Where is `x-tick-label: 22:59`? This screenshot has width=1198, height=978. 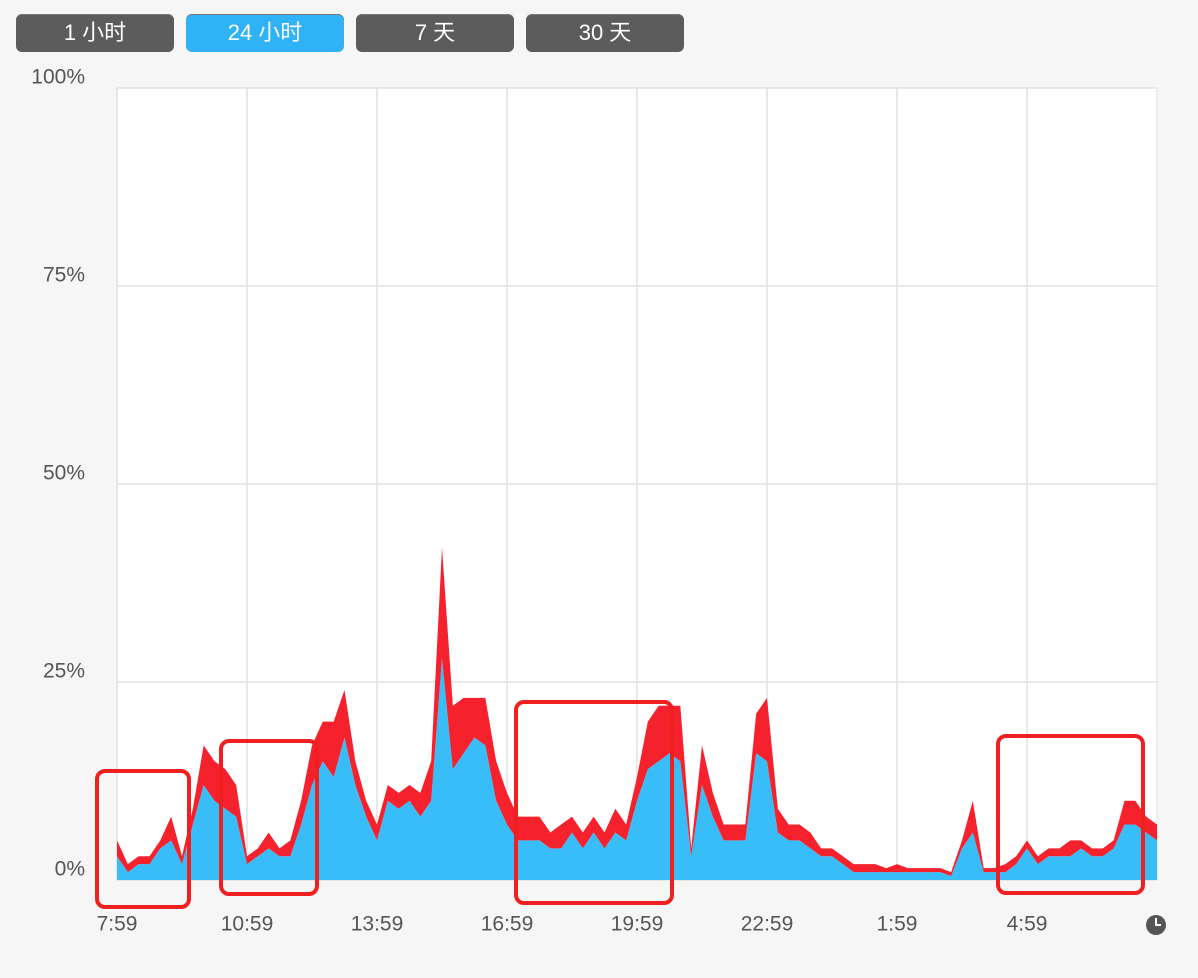 x-tick-label: 22:59 is located at coordinates (767, 924).